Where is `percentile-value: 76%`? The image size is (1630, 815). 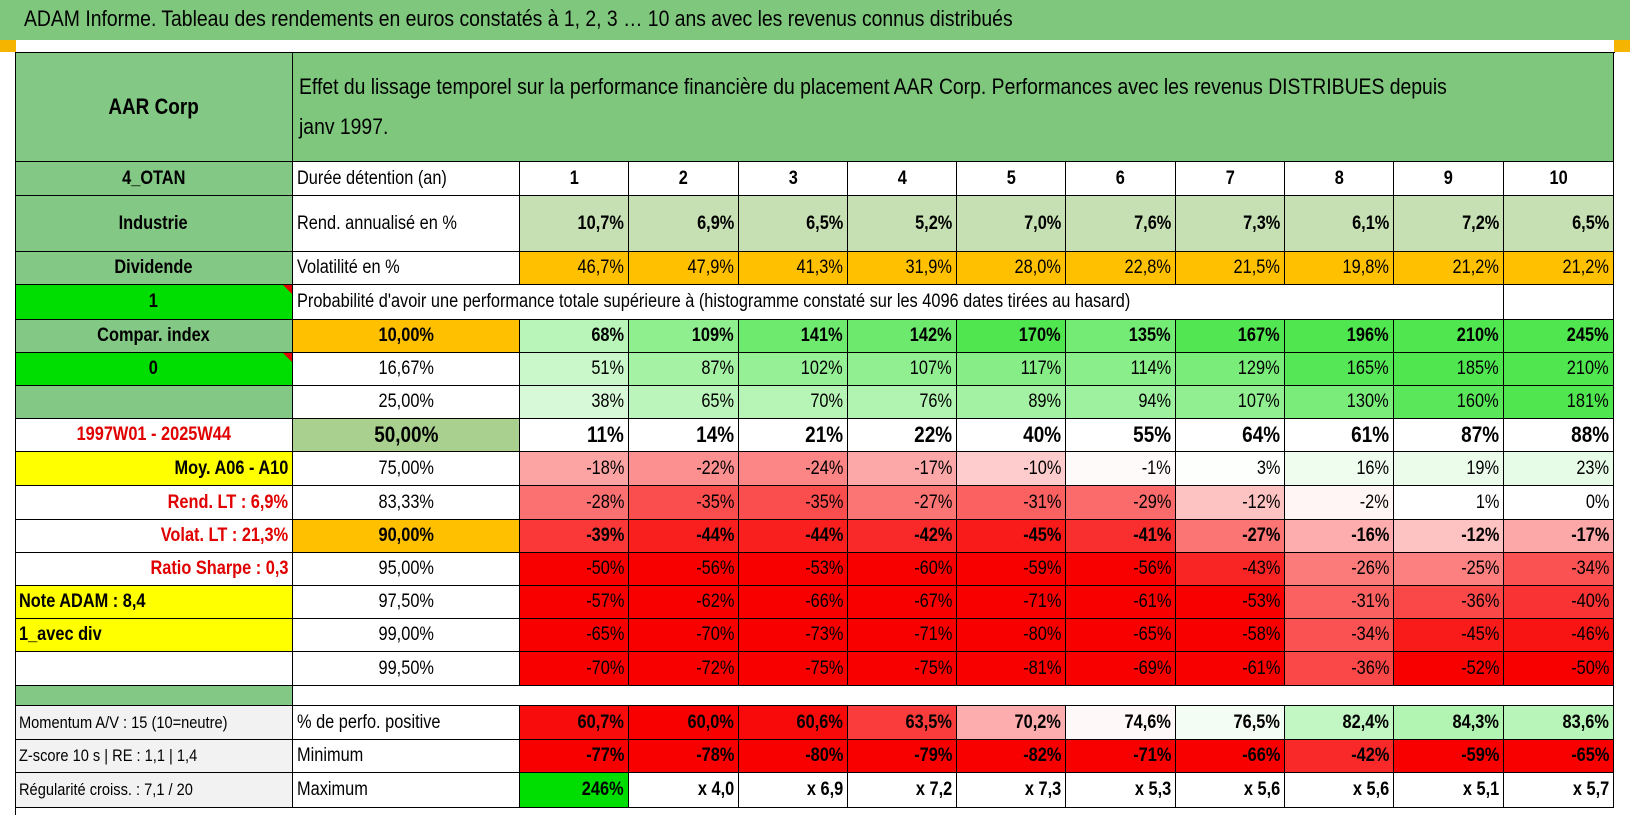
percentile-value: 76% is located at coordinates (902, 402).